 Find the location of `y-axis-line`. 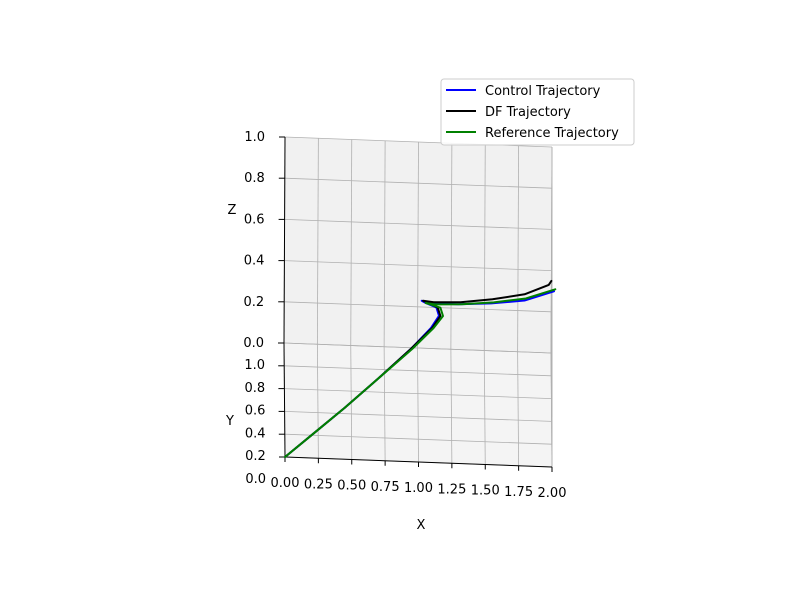

y-axis-line is located at coordinates (284, 400).